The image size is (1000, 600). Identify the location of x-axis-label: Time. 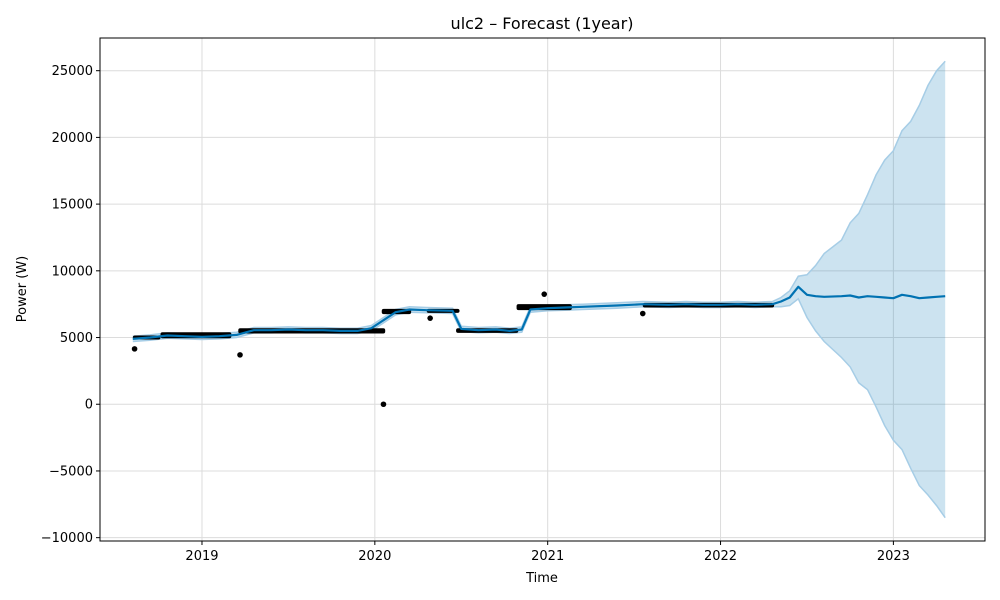
(541, 578).